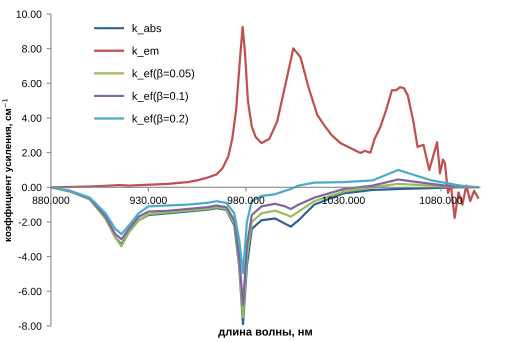 The width and height of the screenshot is (509, 342). What do you see at coordinates (32, 49) in the screenshot?
I see `y-tick-label: 8.00` at bounding box center [32, 49].